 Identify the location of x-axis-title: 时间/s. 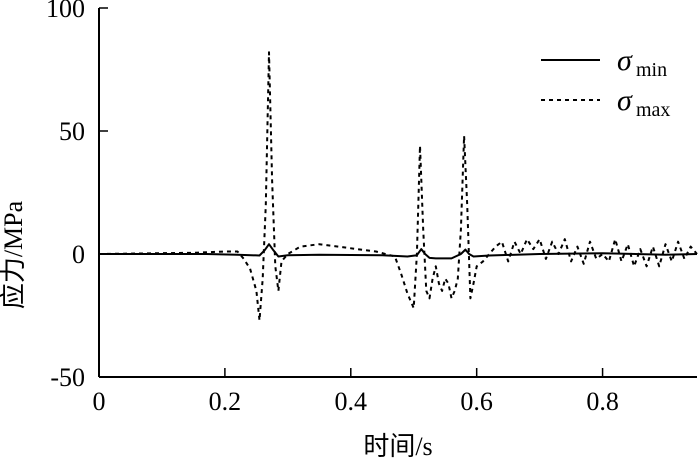
(397, 446).